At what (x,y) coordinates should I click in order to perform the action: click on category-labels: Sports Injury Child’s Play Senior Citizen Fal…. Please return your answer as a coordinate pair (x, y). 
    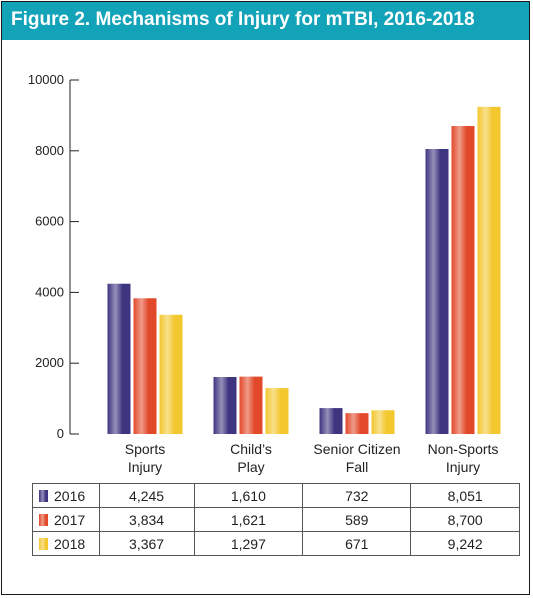
    Looking at the image, I should click on (312, 458).